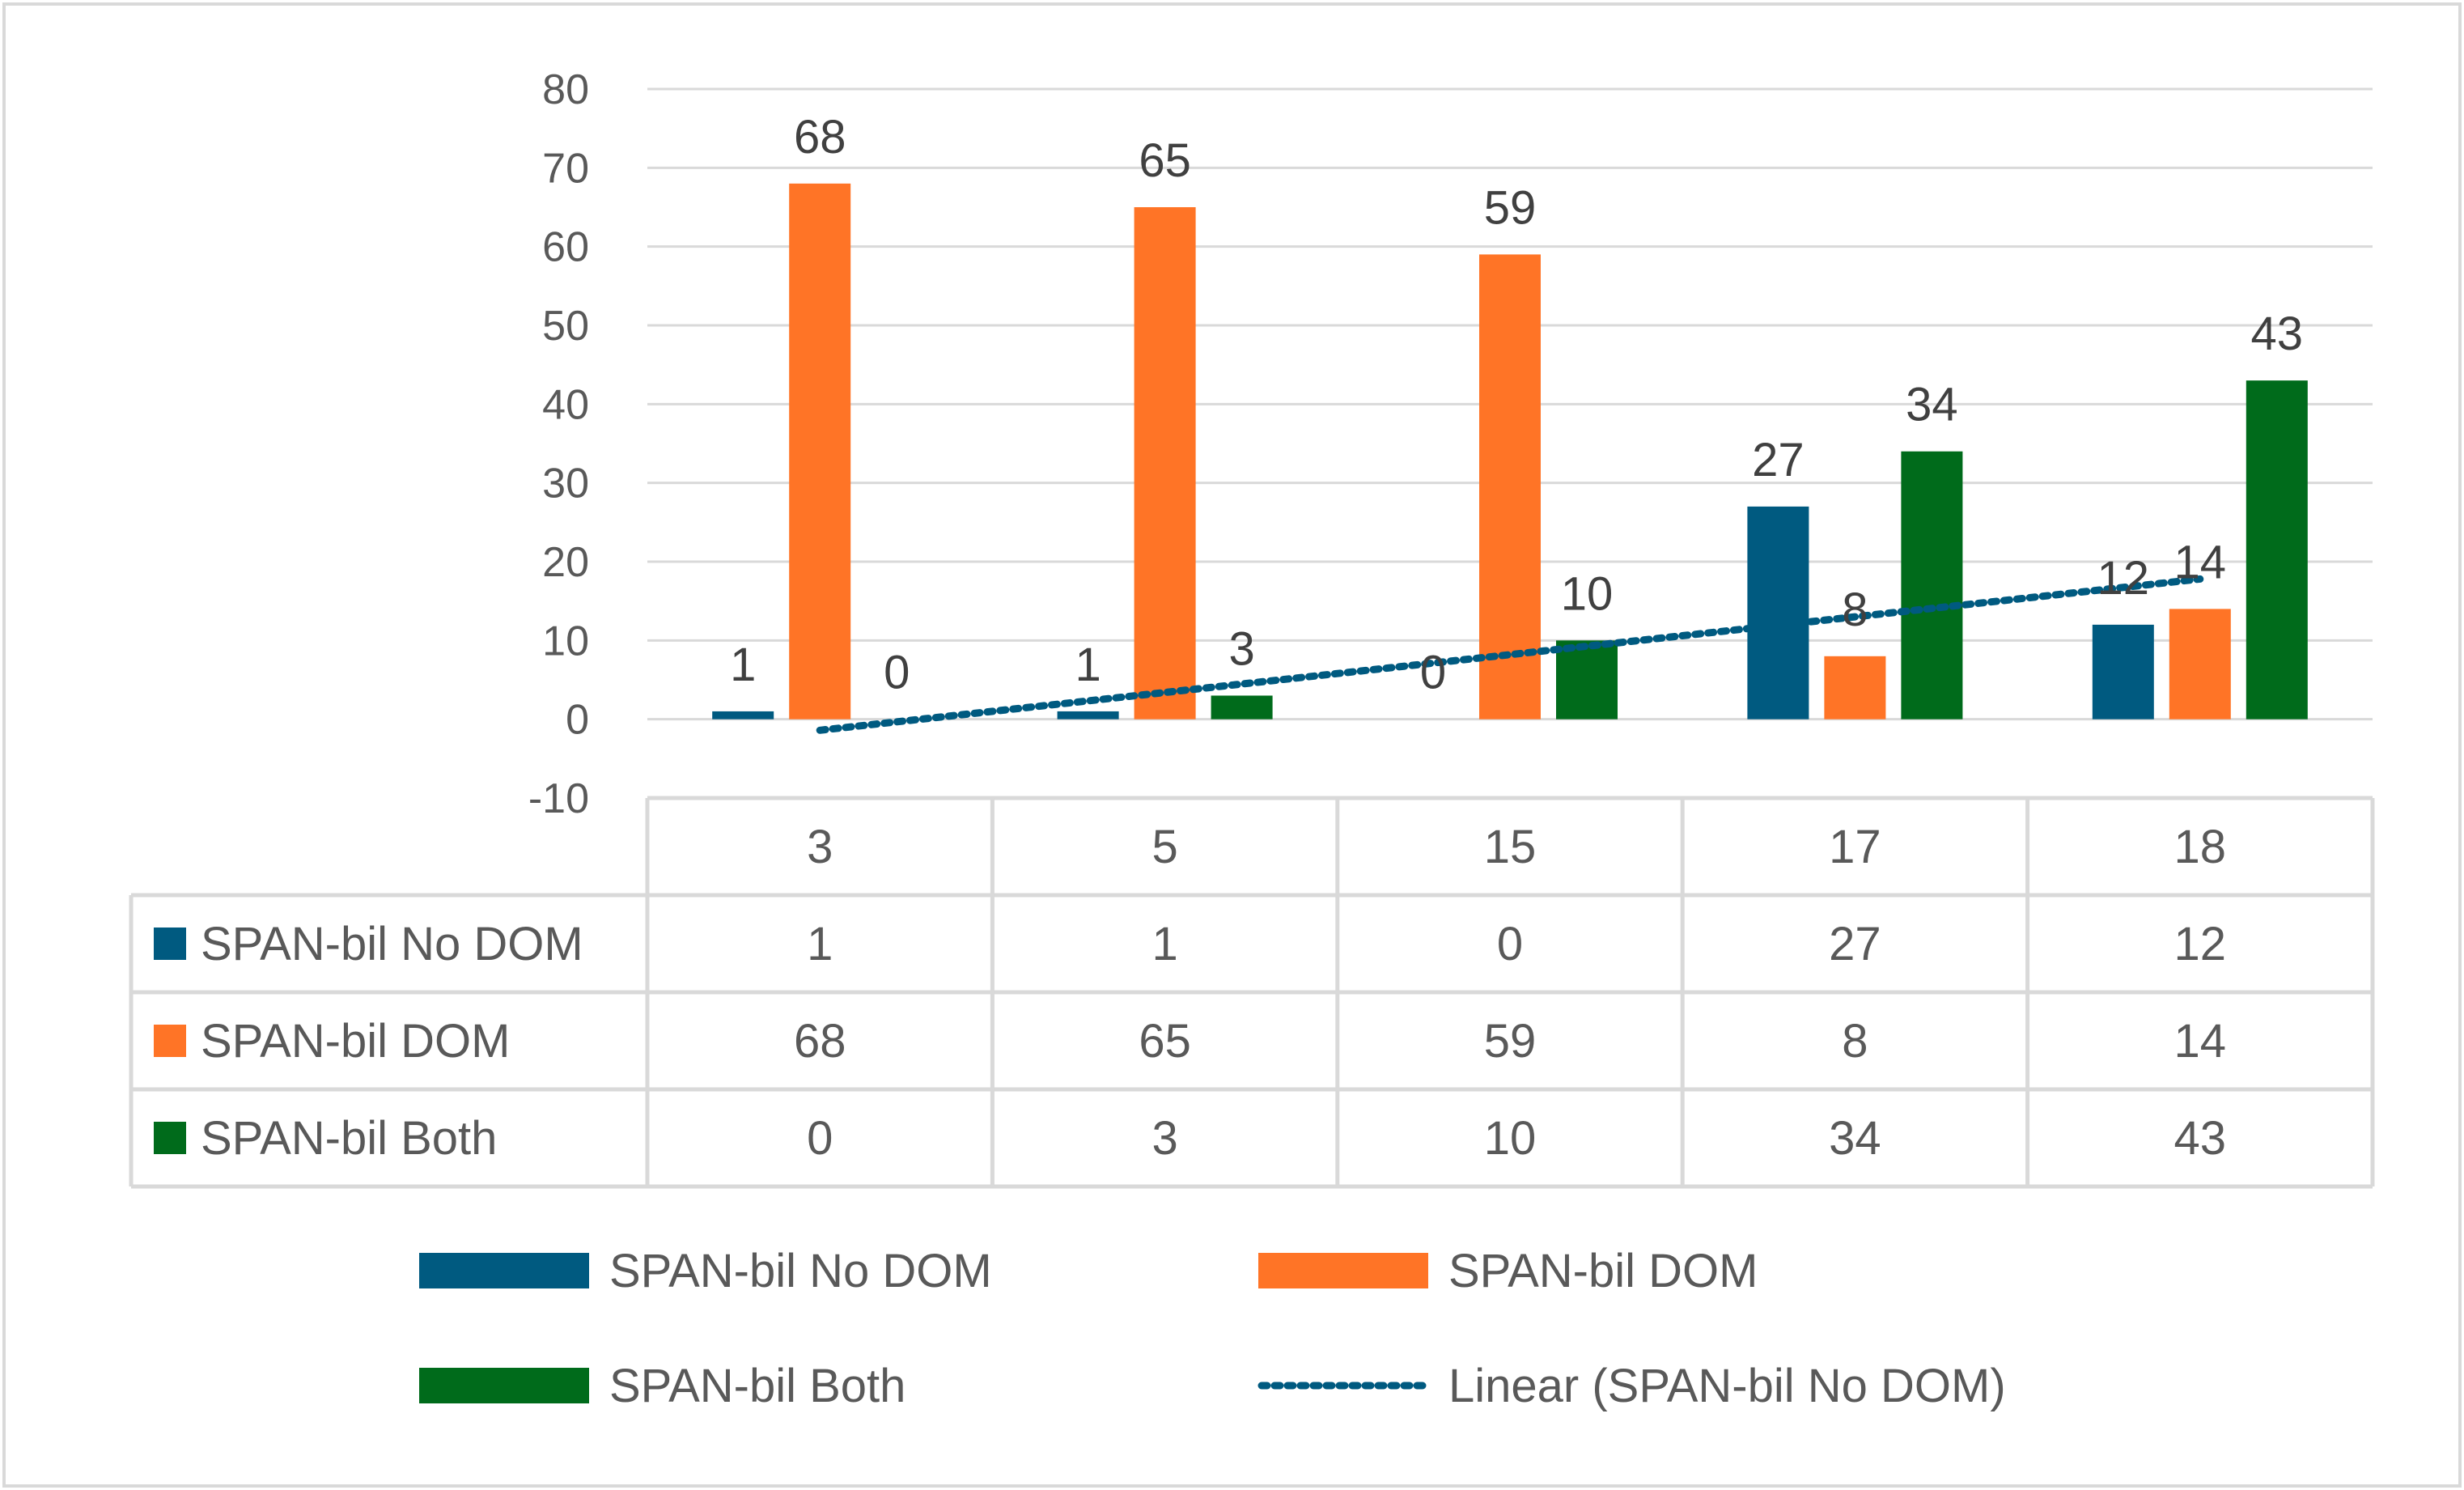  I want to click on y-tick-label: 60, so click(565, 248).